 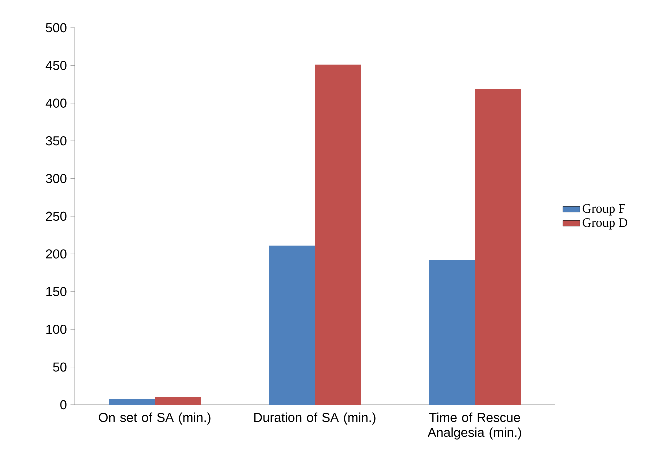 I want to click on y-tick-label: 450, so click(x=56, y=65).